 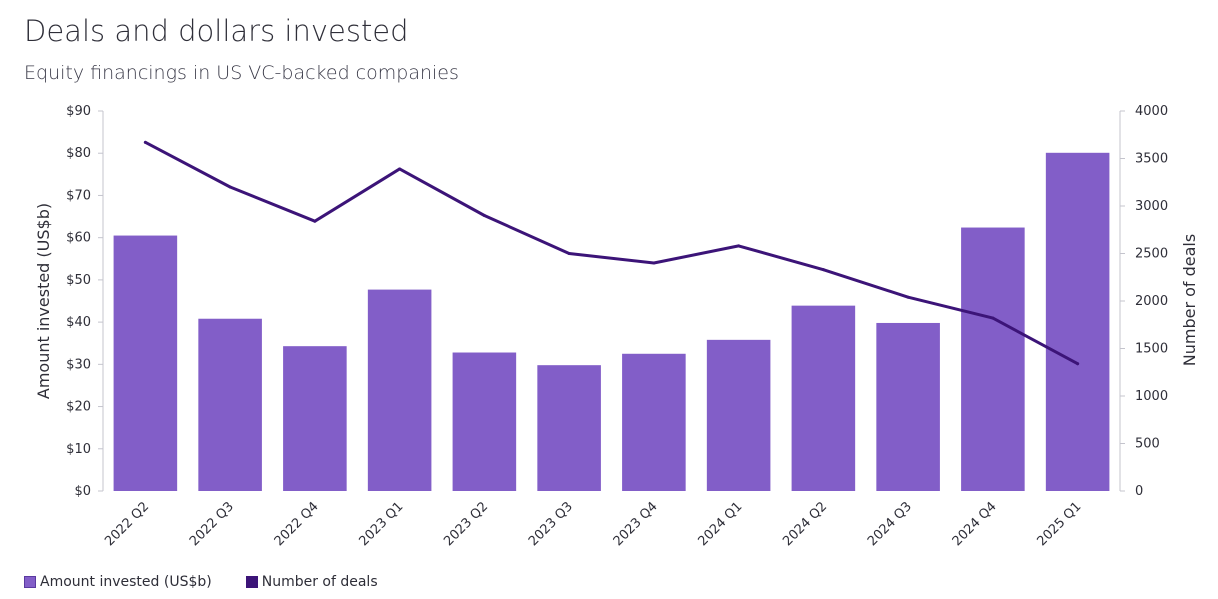 I want to click on x-tick-label: 2022 Q3, so click(x=212, y=524).